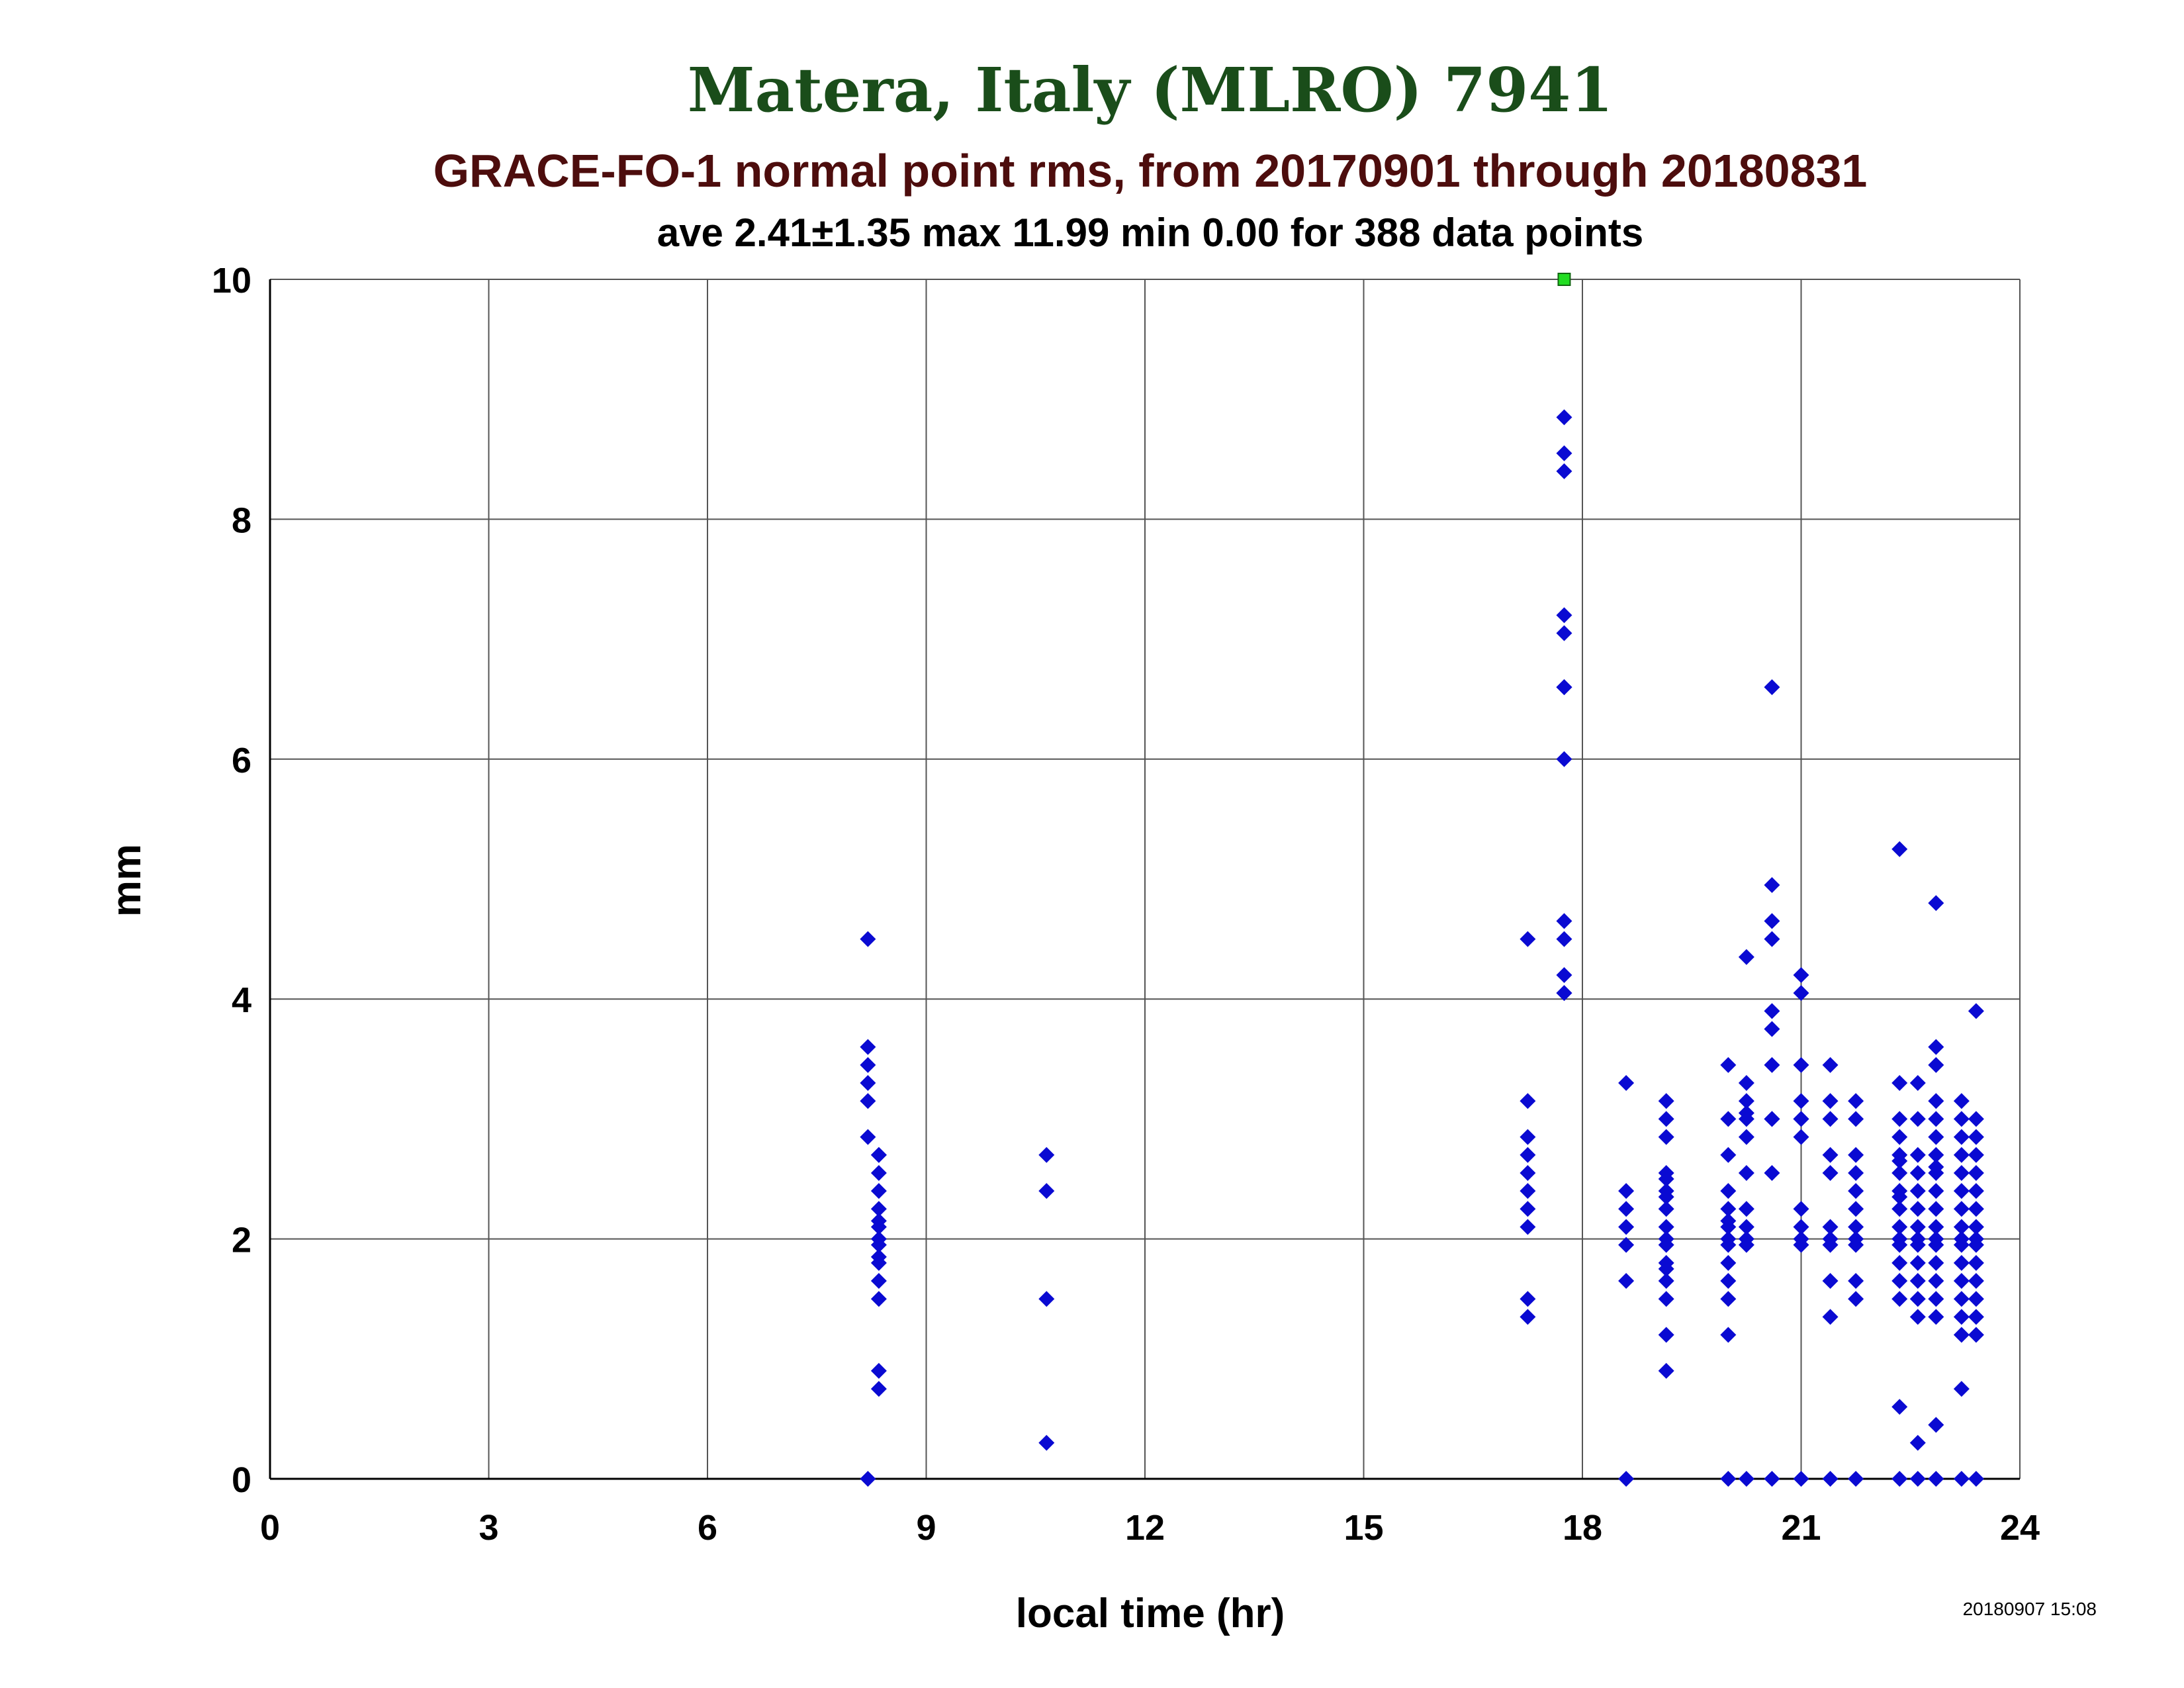 The width and height of the screenshot is (2184, 1688). Describe the element at coordinates (270, 1528) in the screenshot. I see `x-tick-label: 0` at that location.